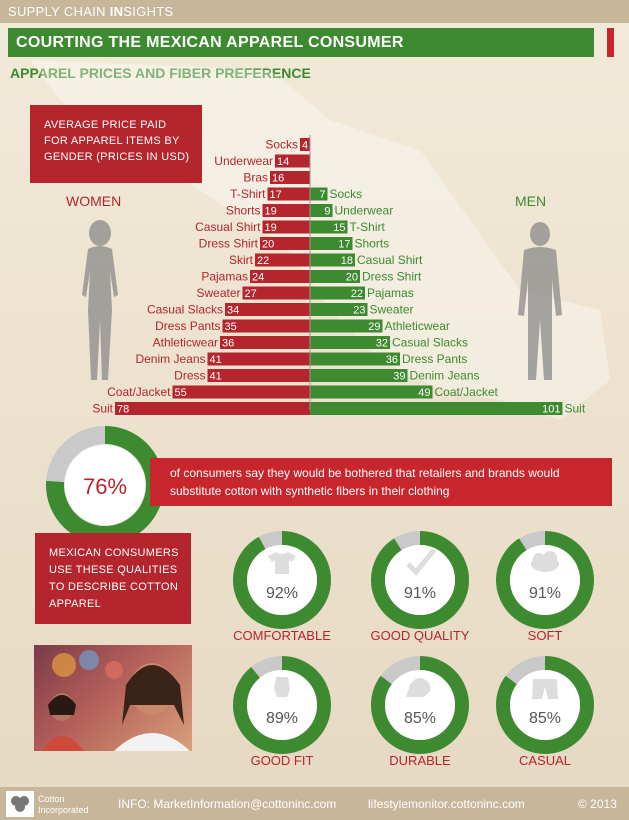 Image resolution: width=629 pixels, height=820 pixels. What do you see at coordinates (364, 211) in the screenshot?
I see `men-bar-label: Underwear` at bounding box center [364, 211].